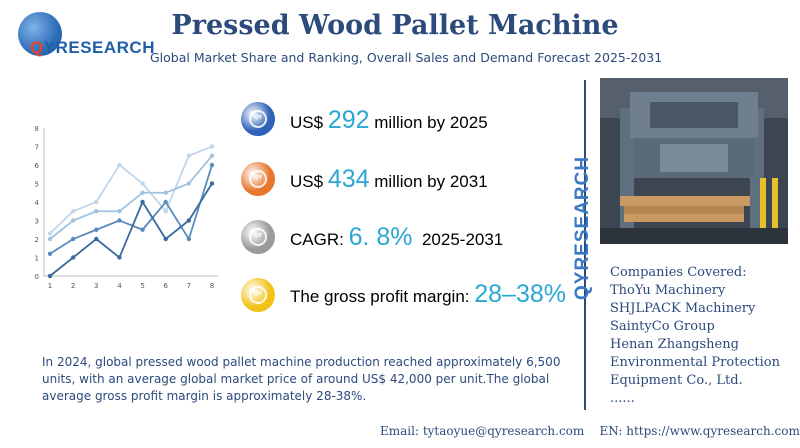  Describe the element at coordinates (348, 120) in the screenshot. I see `stat-value: 292` at that location.